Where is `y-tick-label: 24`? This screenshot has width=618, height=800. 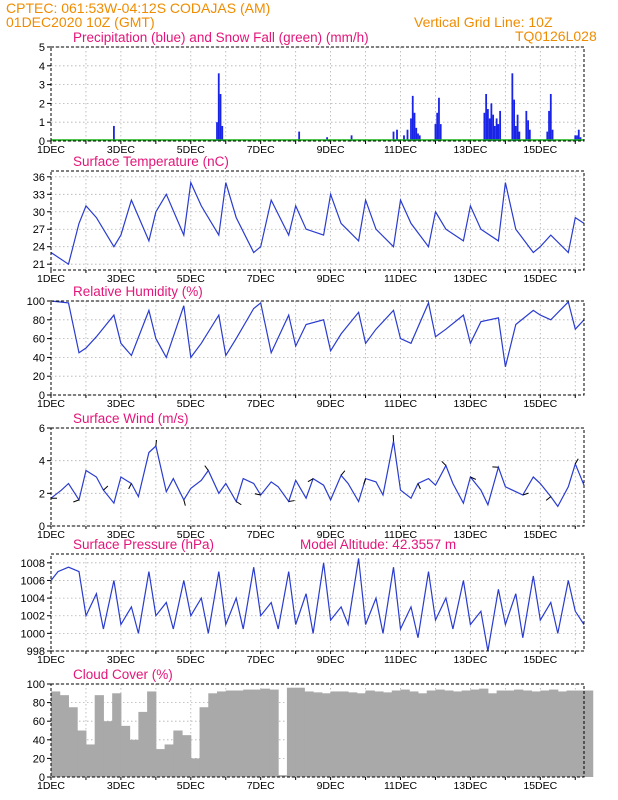
y-tick-label: 24 is located at coordinates (39, 248).